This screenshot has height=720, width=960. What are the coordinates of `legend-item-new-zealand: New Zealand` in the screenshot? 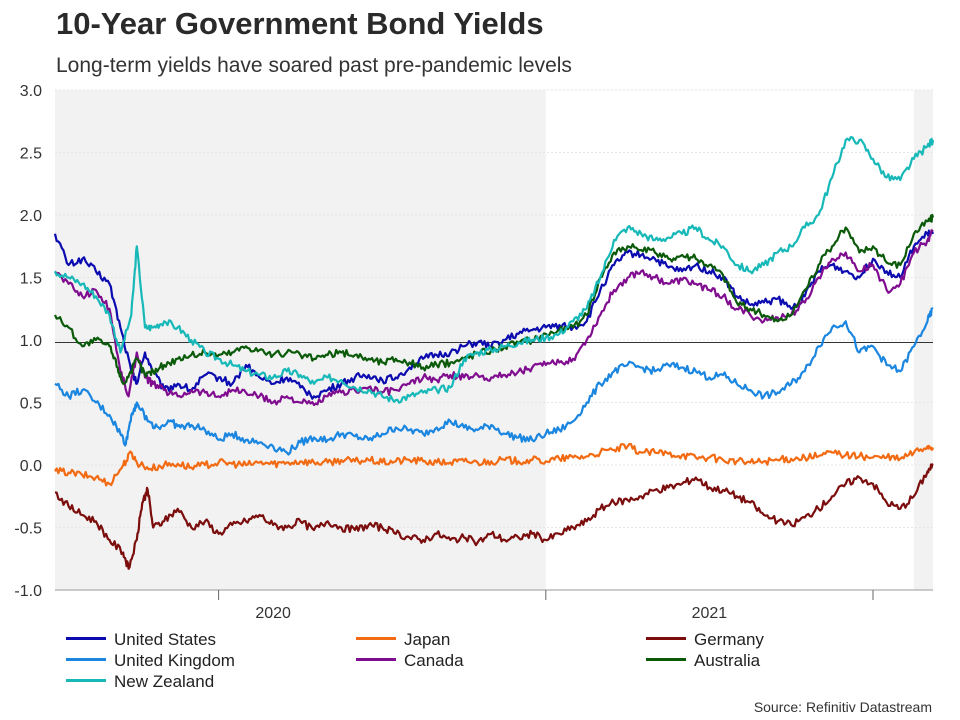 It's located at (140, 682).